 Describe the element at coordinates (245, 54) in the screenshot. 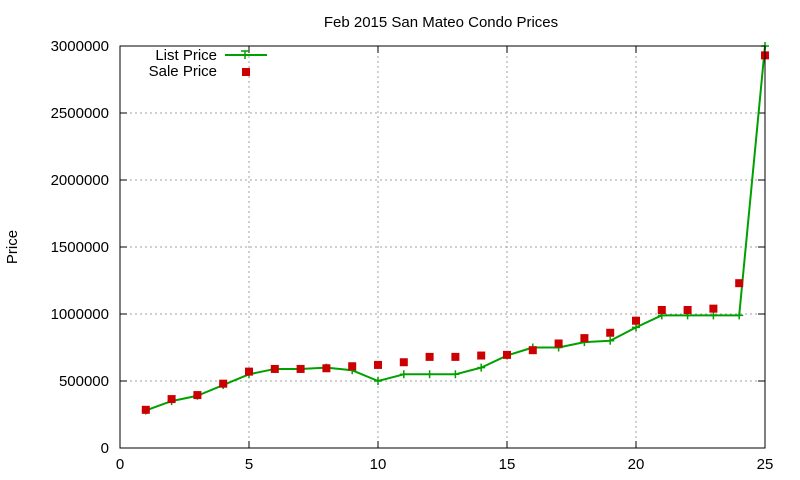

I see `legend-marker-list-price` at that location.